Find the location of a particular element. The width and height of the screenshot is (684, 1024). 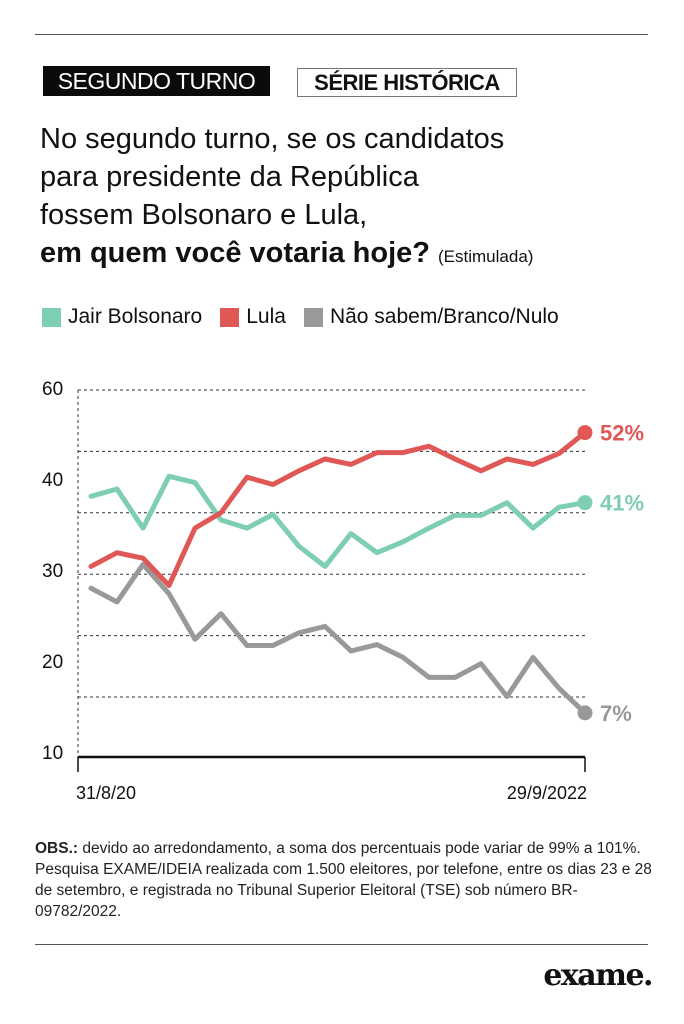

legend-item-bolsonaro: Jair Bolsonaro is located at coordinates (122, 317).